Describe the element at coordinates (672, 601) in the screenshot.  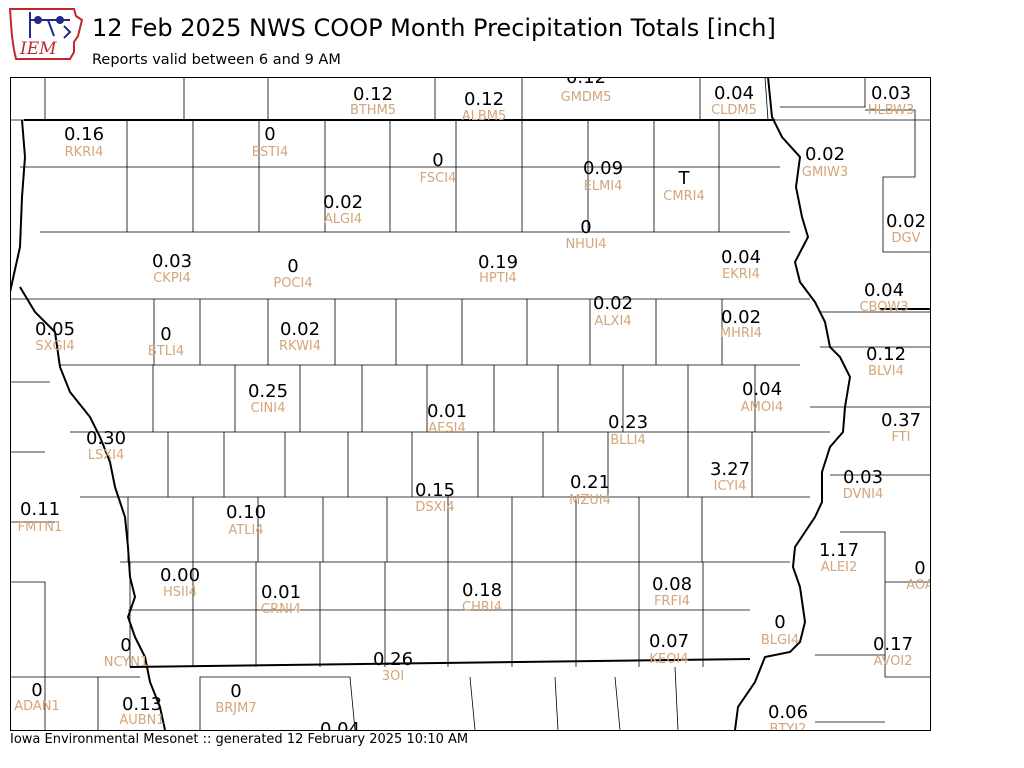
I see `station-id: FRFI4` at that location.